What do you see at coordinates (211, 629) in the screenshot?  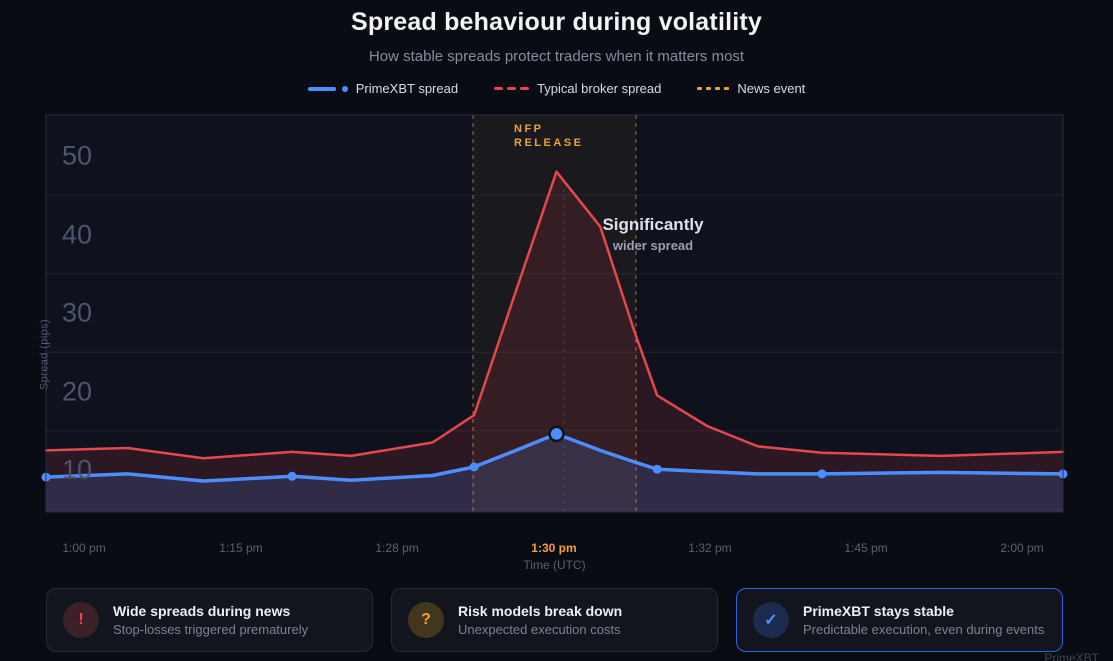 I see `card-subtitle: Stop-losses triggered prematurely` at bounding box center [211, 629].